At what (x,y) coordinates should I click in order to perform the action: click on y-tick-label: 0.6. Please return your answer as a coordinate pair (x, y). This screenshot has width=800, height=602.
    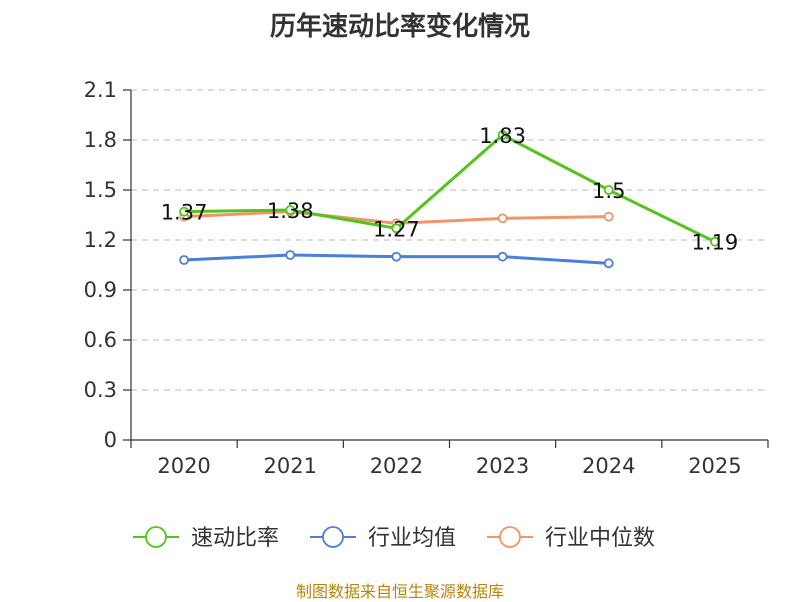
    Looking at the image, I should click on (100, 340).